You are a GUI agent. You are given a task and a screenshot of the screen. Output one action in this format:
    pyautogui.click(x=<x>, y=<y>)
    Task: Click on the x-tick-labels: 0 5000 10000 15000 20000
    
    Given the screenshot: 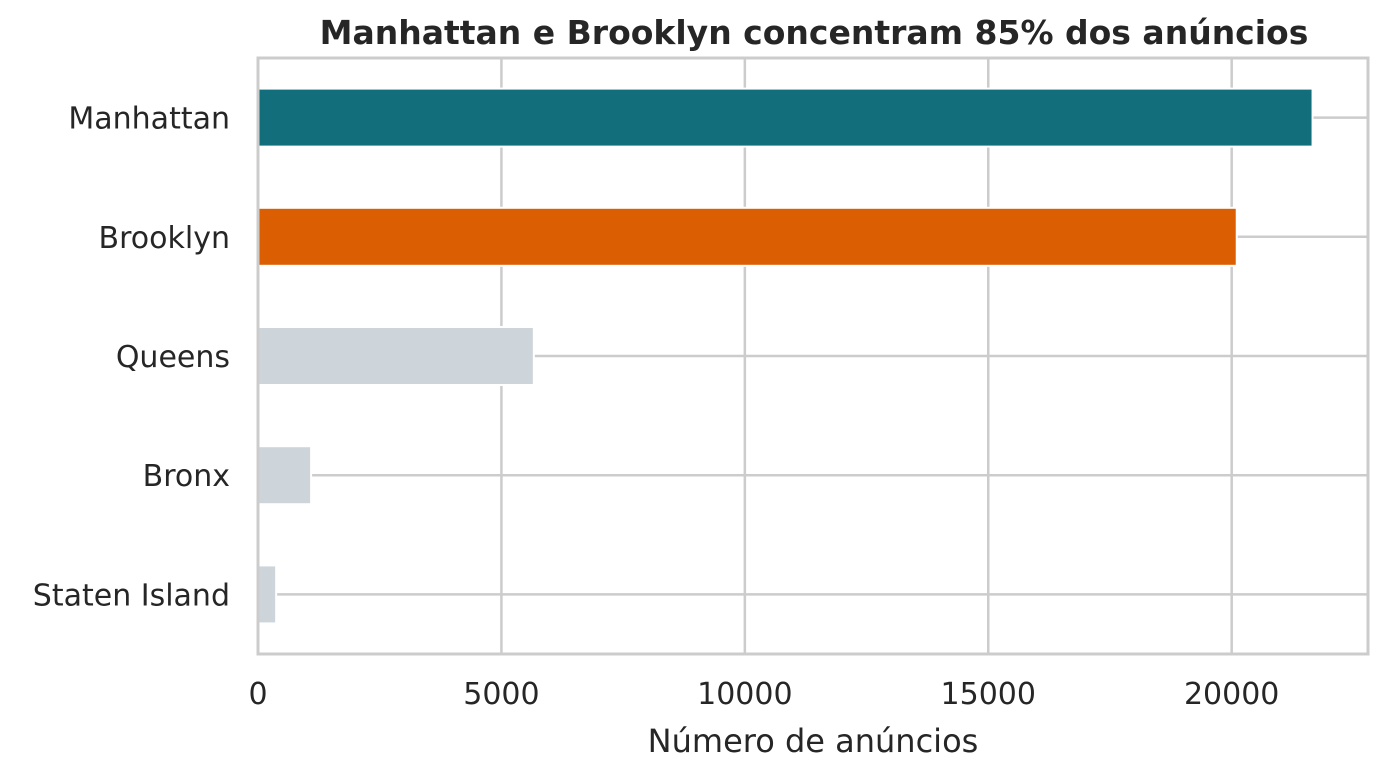 What is the action you would take?
    pyautogui.click(x=763, y=694)
    